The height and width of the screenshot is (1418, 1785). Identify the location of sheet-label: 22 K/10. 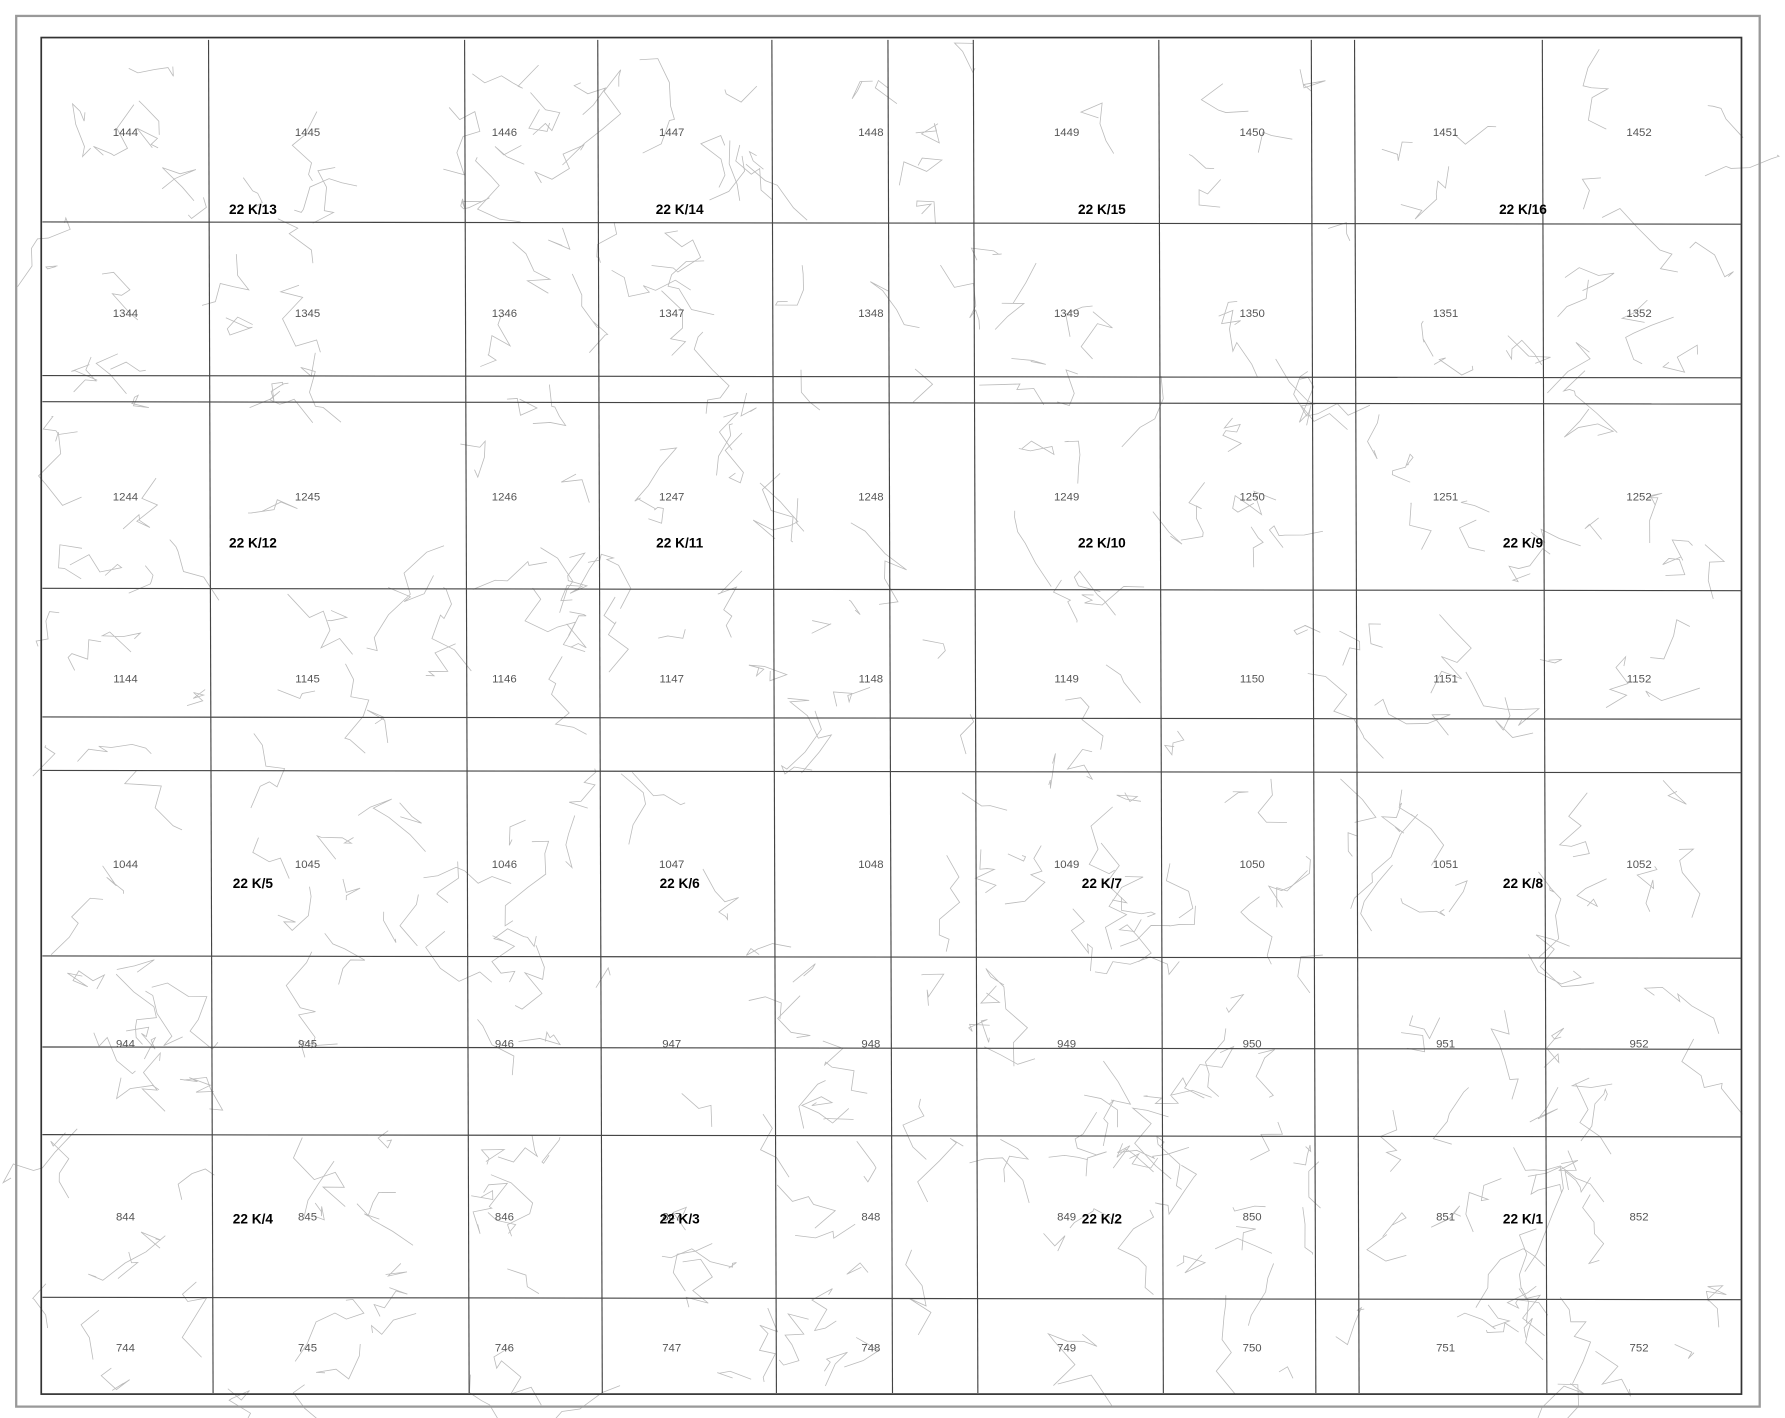
(1102, 543).